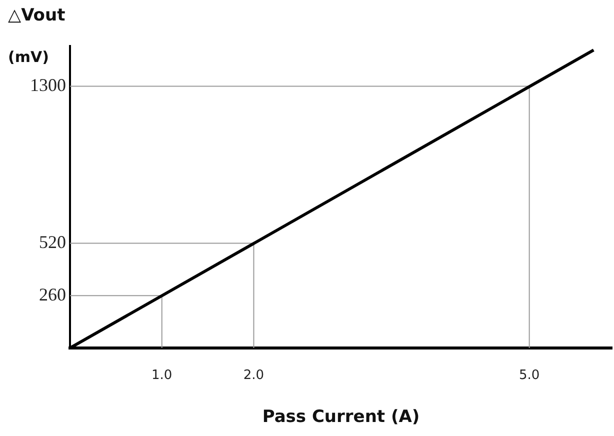 Image resolution: width=614 pixels, height=436 pixels. I want to click on x-tick-label: 1.0, so click(162, 376).